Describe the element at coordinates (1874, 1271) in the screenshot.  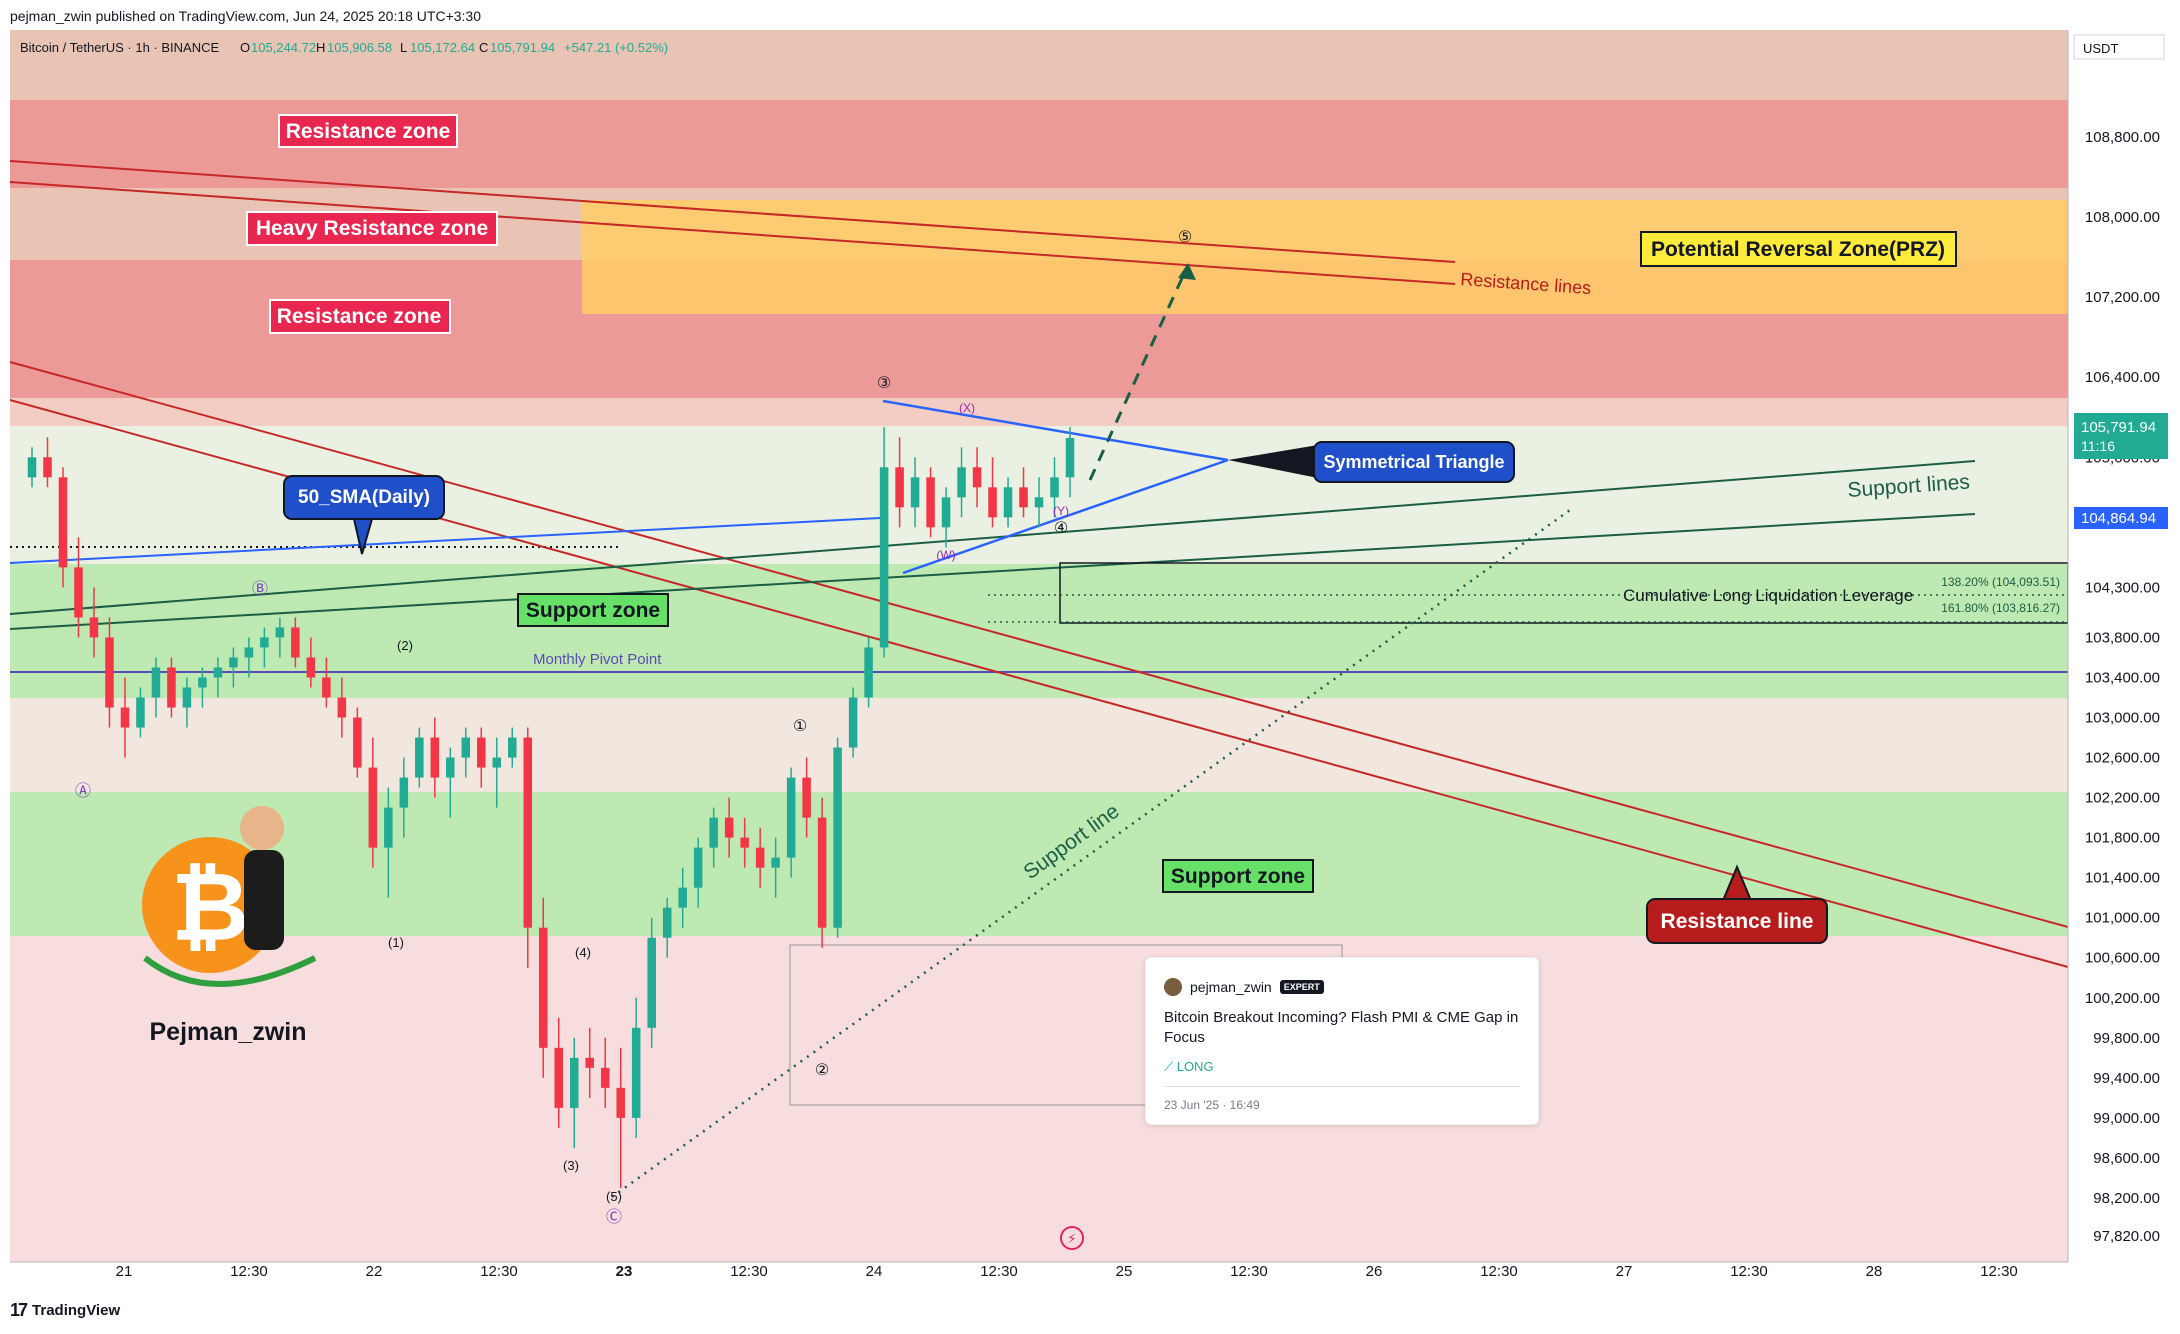
I see `x-tick-label: 28` at that location.